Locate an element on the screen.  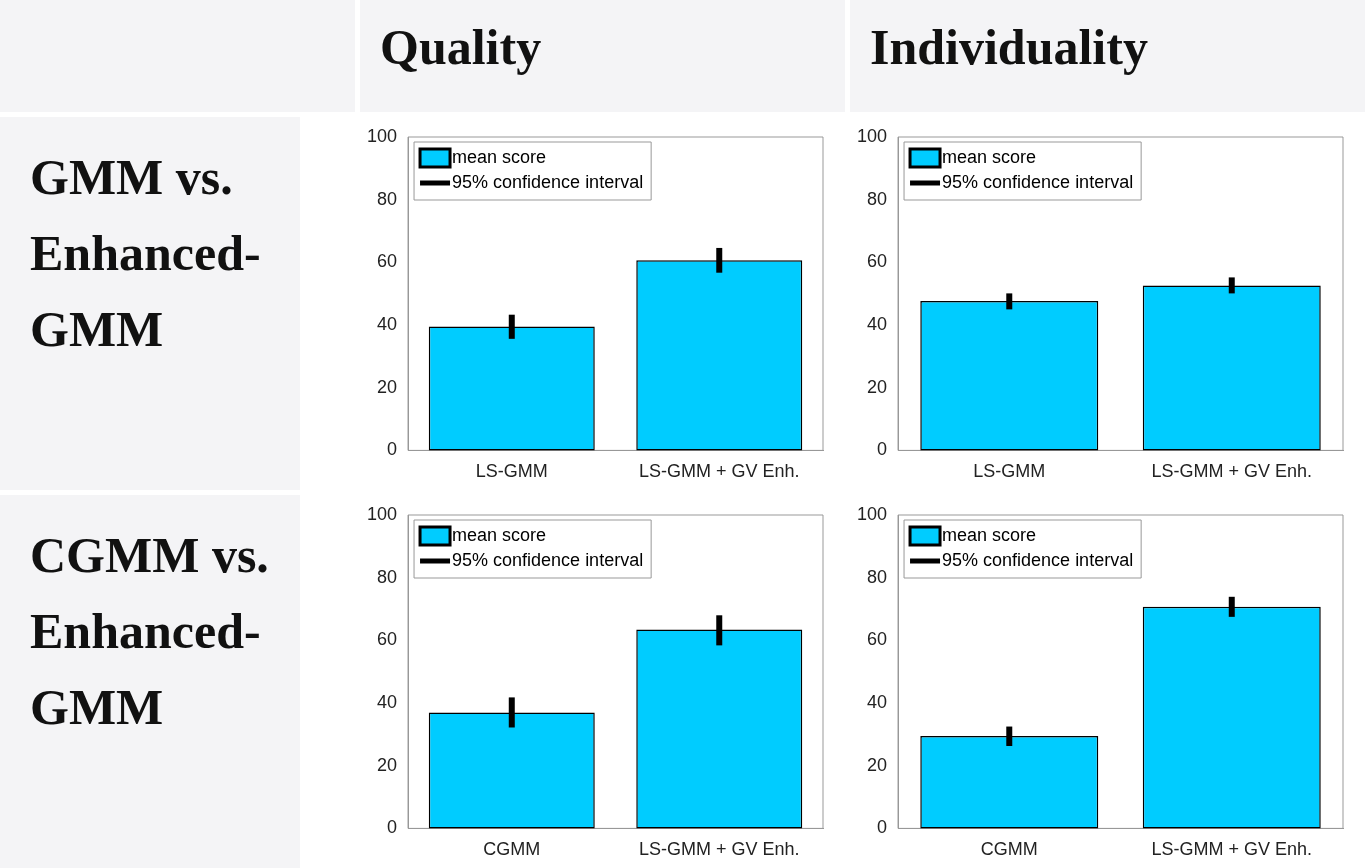
chart-title: Individuality is located at coordinates (1107, 56).